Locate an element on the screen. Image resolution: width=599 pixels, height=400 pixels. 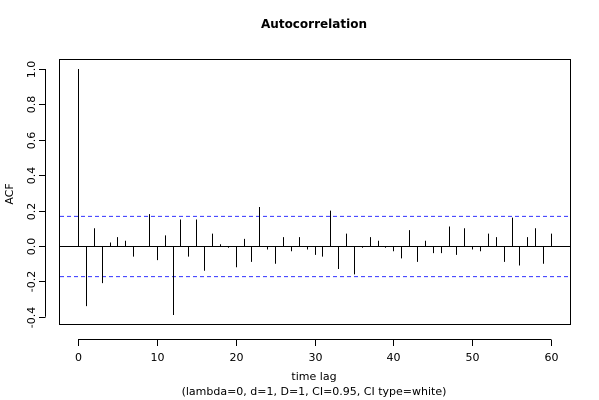
y-tick-label: 0.6 is located at coordinates (31, 141).